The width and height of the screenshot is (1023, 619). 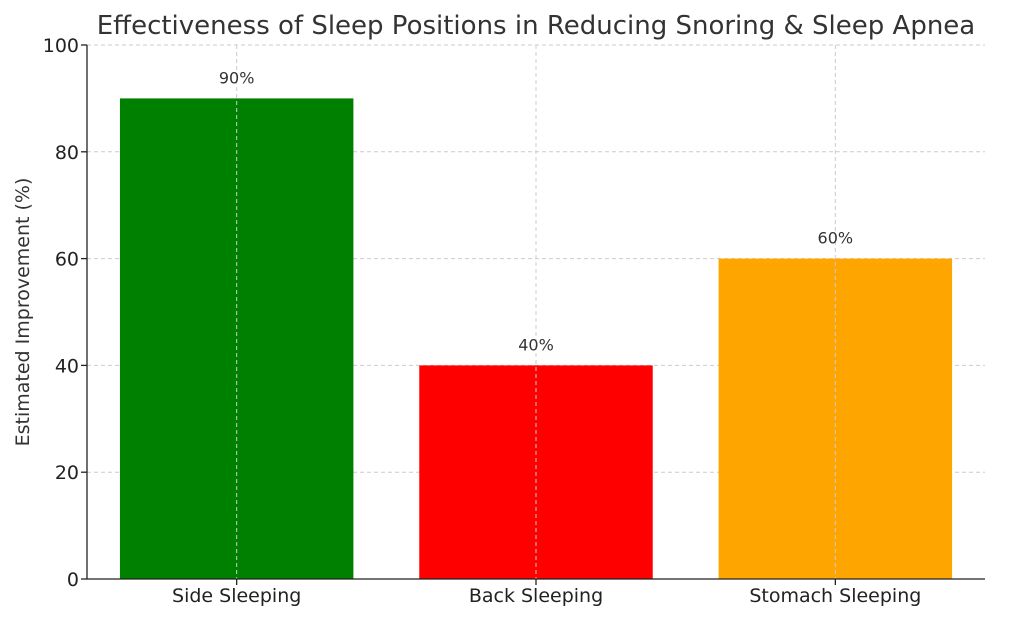 What do you see at coordinates (536, 596) in the screenshot?
I see `x-tick-label: Back Sleeping` at bounding box center [536, 596].